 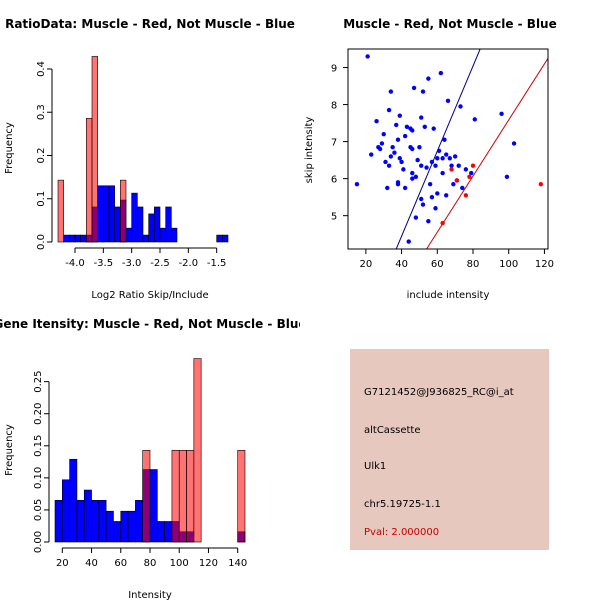 What do you see at coordinates (402, 504) in the screenshot?
I see `location-text: chr5.19725-1.1` at bounding box center [402, 504].